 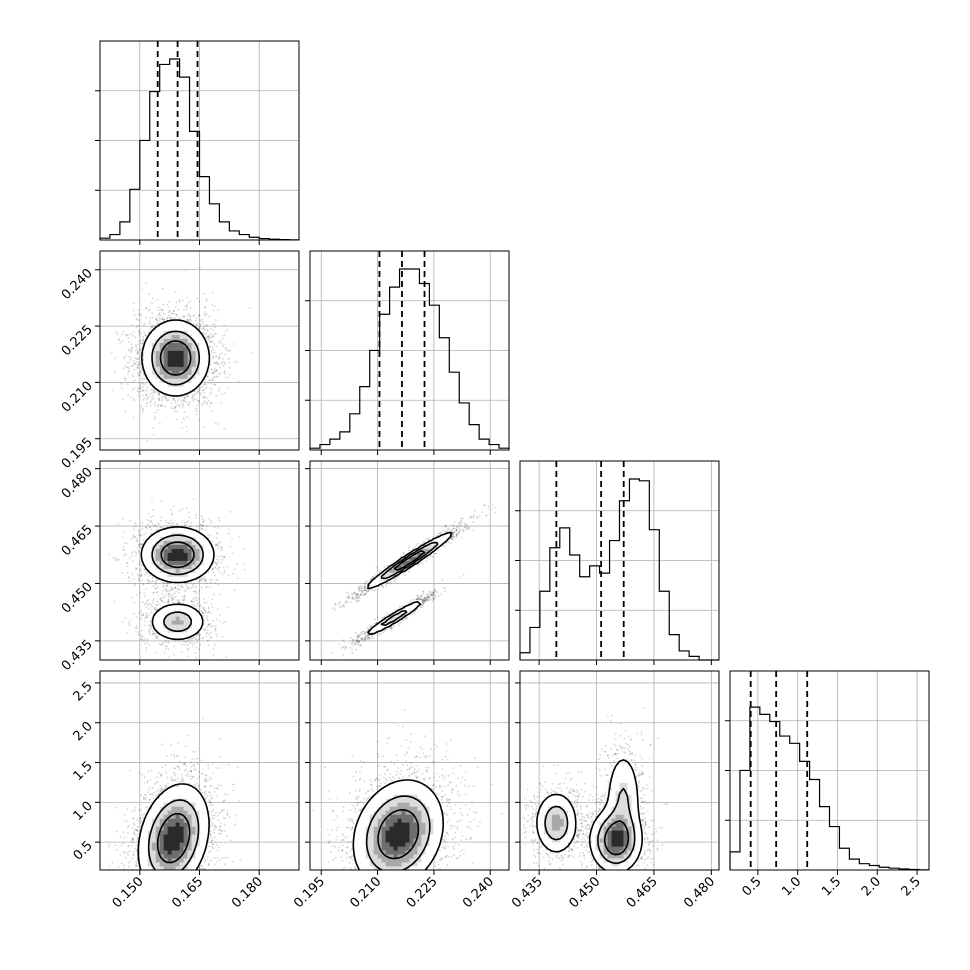 I want to click on x-tick-label: 0.465, so click(x=642, y=892).